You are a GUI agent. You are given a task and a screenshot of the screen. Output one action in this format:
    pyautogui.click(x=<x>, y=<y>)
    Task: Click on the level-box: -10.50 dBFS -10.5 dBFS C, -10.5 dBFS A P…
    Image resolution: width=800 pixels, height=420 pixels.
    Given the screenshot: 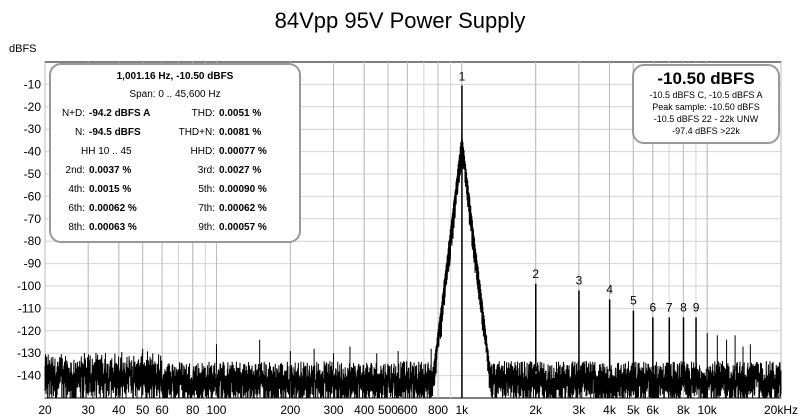 What is the action you would take?
    pyautogui.click(x=706, y=104)
    